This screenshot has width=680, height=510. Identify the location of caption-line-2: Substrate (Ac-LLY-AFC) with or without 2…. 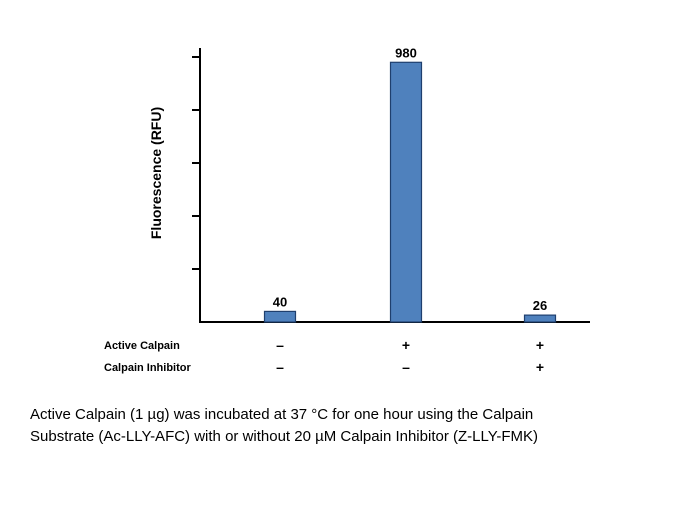
(284, 436).